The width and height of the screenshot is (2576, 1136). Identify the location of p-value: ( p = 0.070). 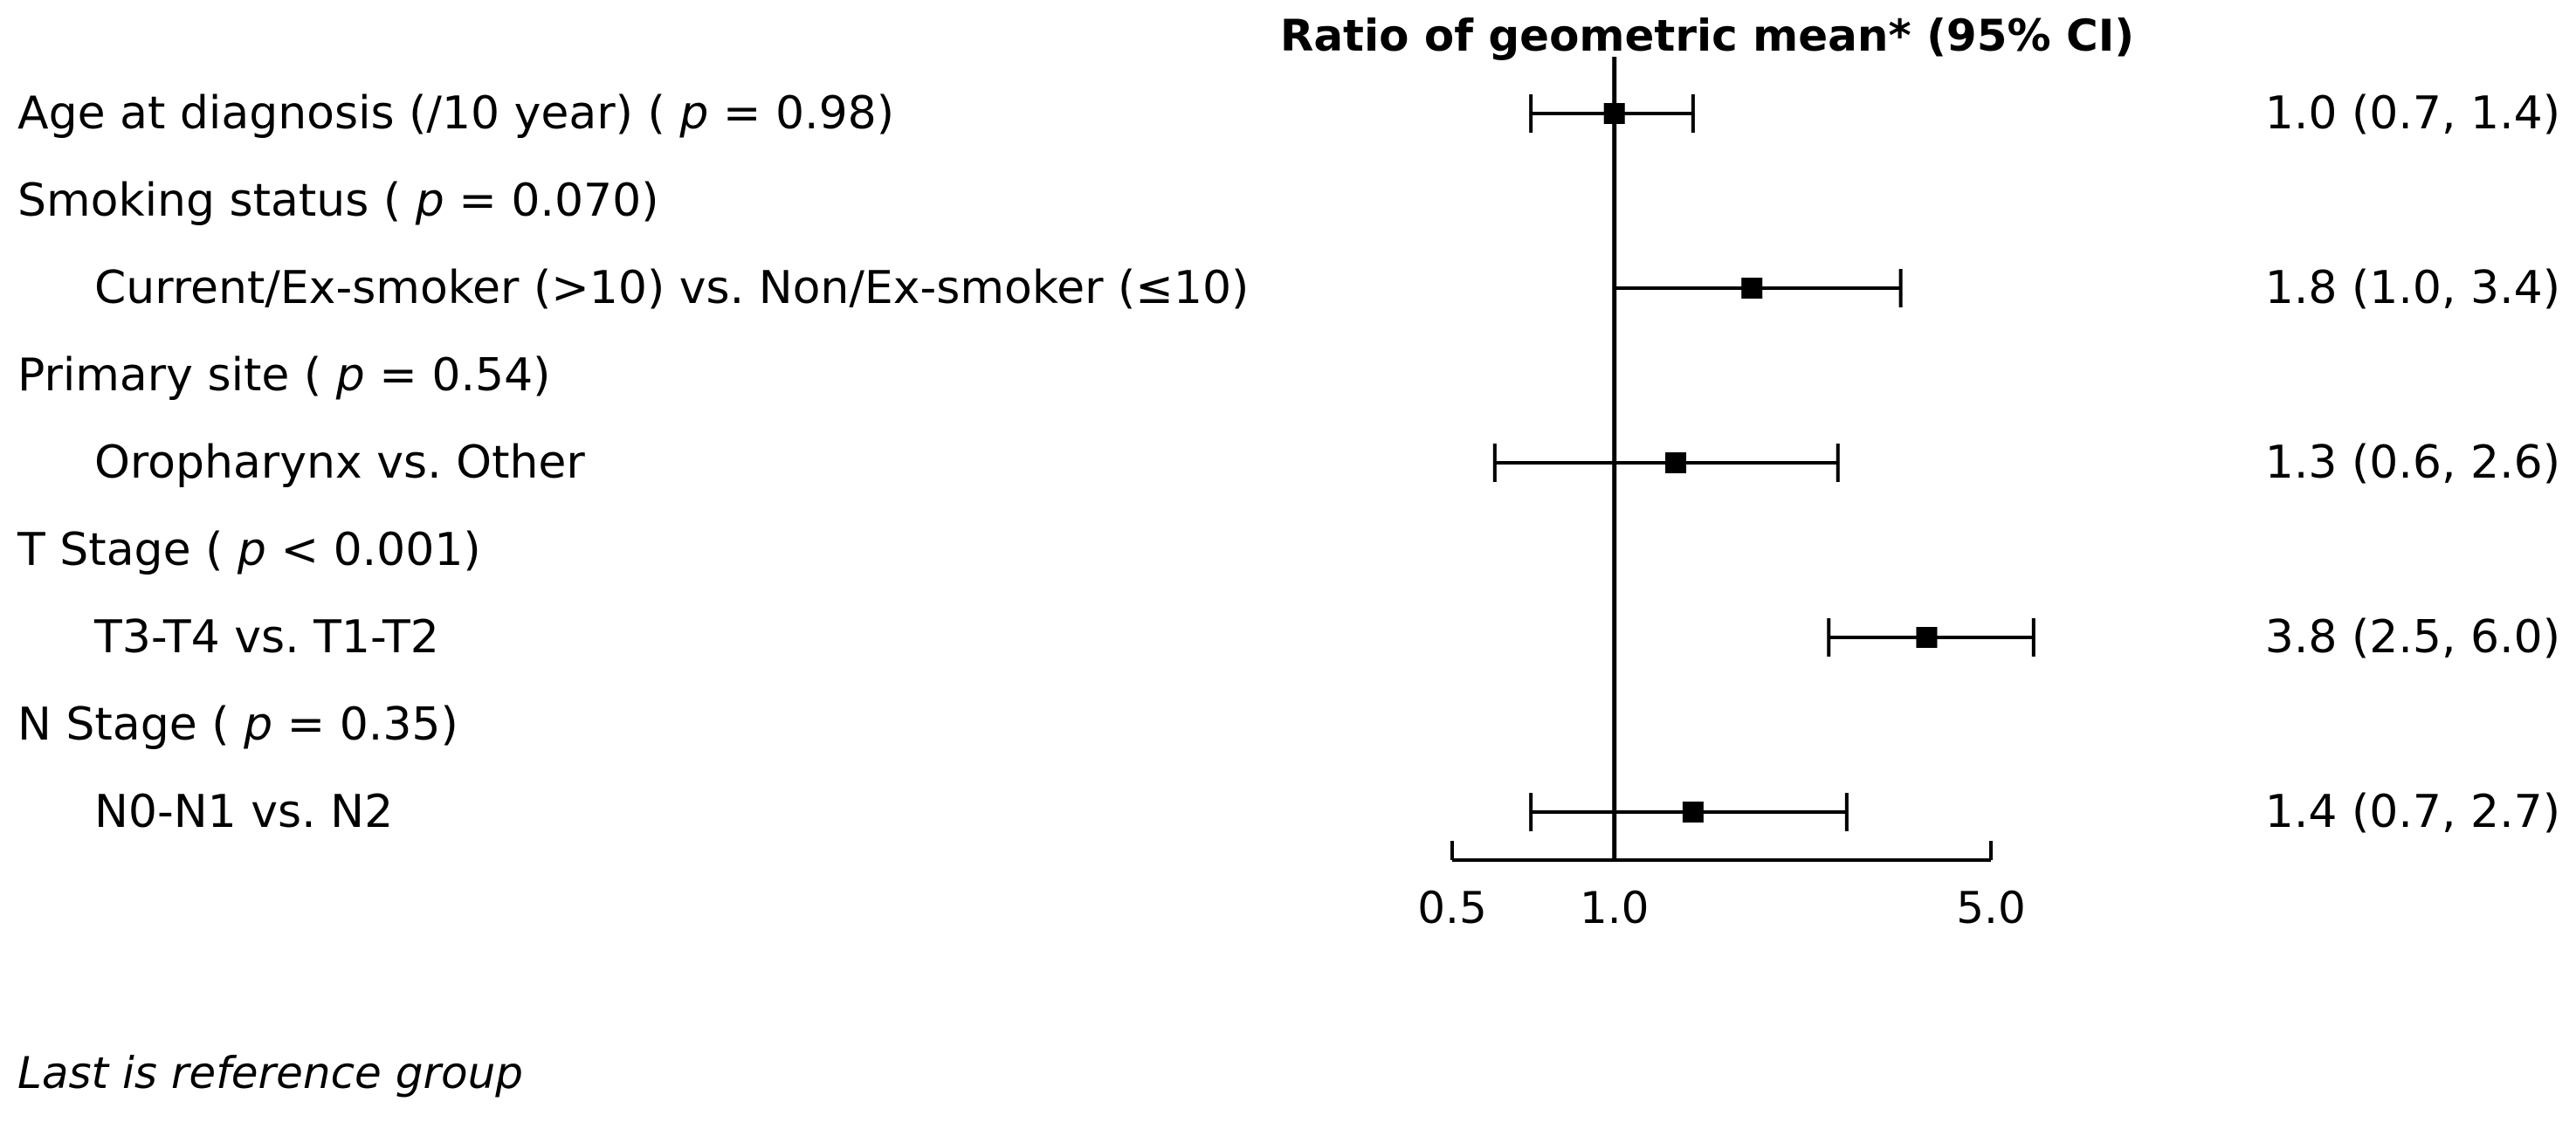
(513, 201).